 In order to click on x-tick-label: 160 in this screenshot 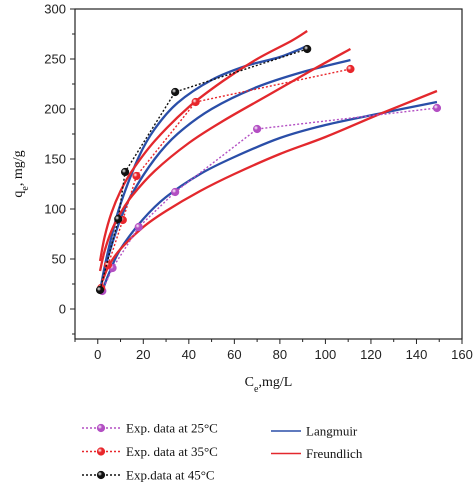, I will do `click(462, 354)`.